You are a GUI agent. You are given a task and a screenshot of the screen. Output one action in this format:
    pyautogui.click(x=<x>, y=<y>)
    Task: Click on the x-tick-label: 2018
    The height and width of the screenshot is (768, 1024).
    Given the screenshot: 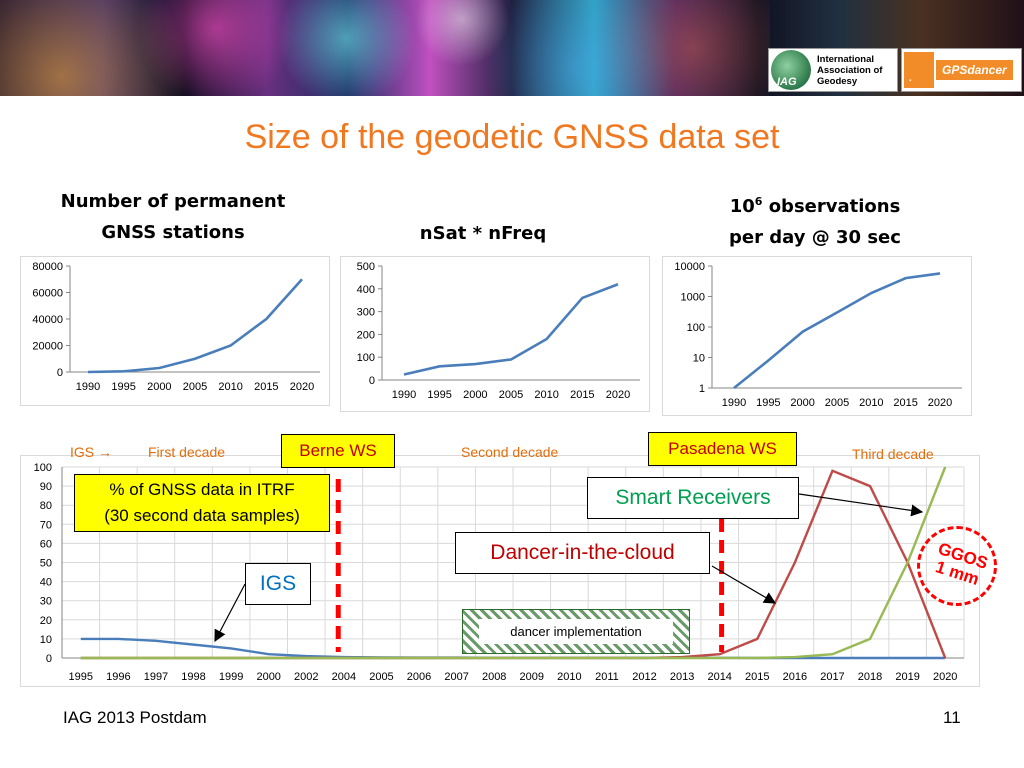 What is the action you would take?
    pyautogui.click(x=870, y=677)
    